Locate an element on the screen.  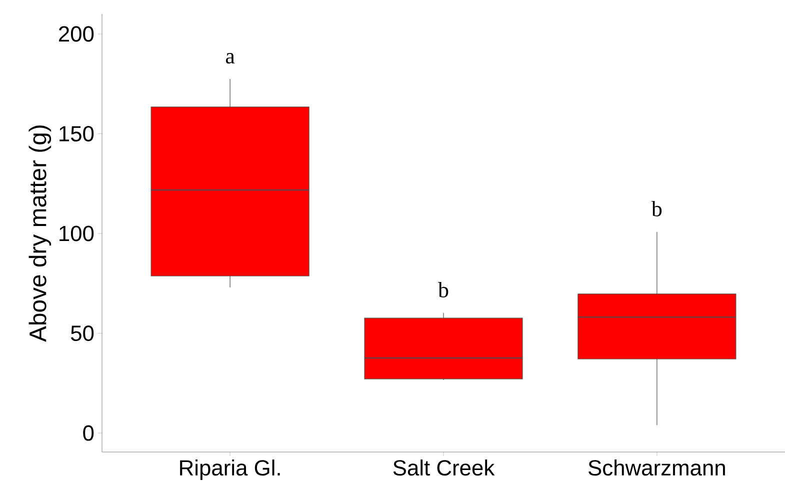
y-tick-label: 150 is located at coordinates (77, 134).